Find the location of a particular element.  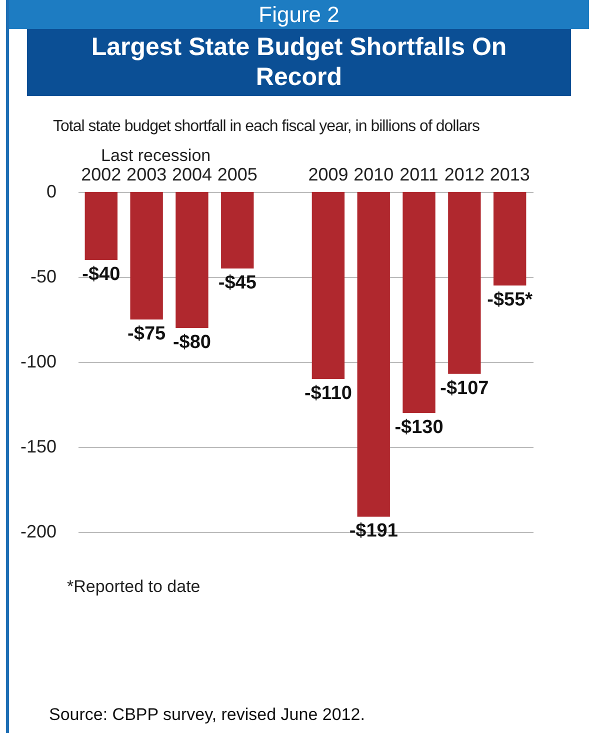

x-tick-label: 2011 is located at coordinates (419, 174).